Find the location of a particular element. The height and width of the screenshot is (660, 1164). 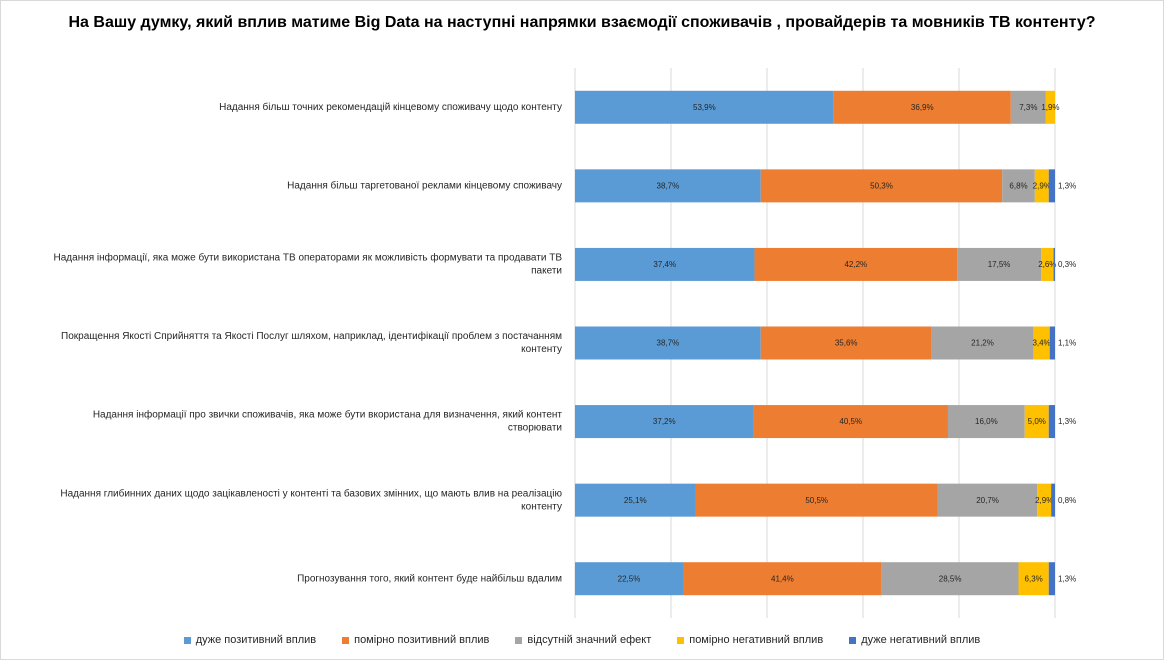

legend-item: помірно негативний вплив is located at coordinates (750, 640).